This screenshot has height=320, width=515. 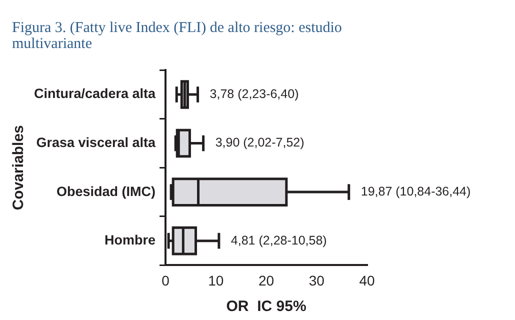 I want to click on chart-title: Figura 3. (Fatty live Index (FLI) de alto riesgo: estudio multivariante, so click(x=177, y=36).